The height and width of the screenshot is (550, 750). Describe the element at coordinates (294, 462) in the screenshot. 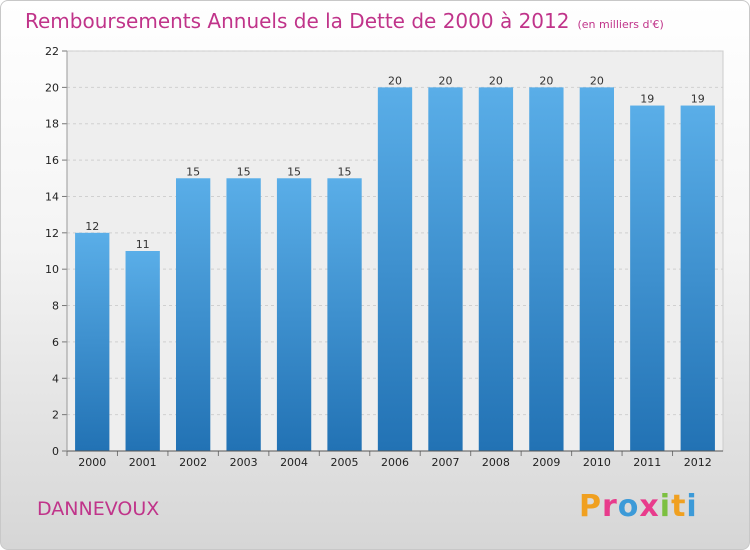

I see `x-tick-label: 2004` at that location.